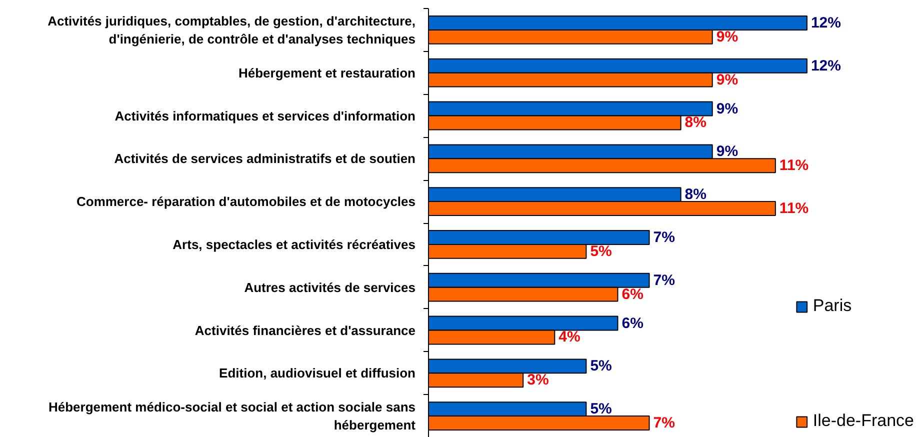 The width and height of the screenshot is (920, 437). What do you see at coordinates (538, 380) in the screenshot?
I see `data-label: 3%` at bounding box center [538, 380].